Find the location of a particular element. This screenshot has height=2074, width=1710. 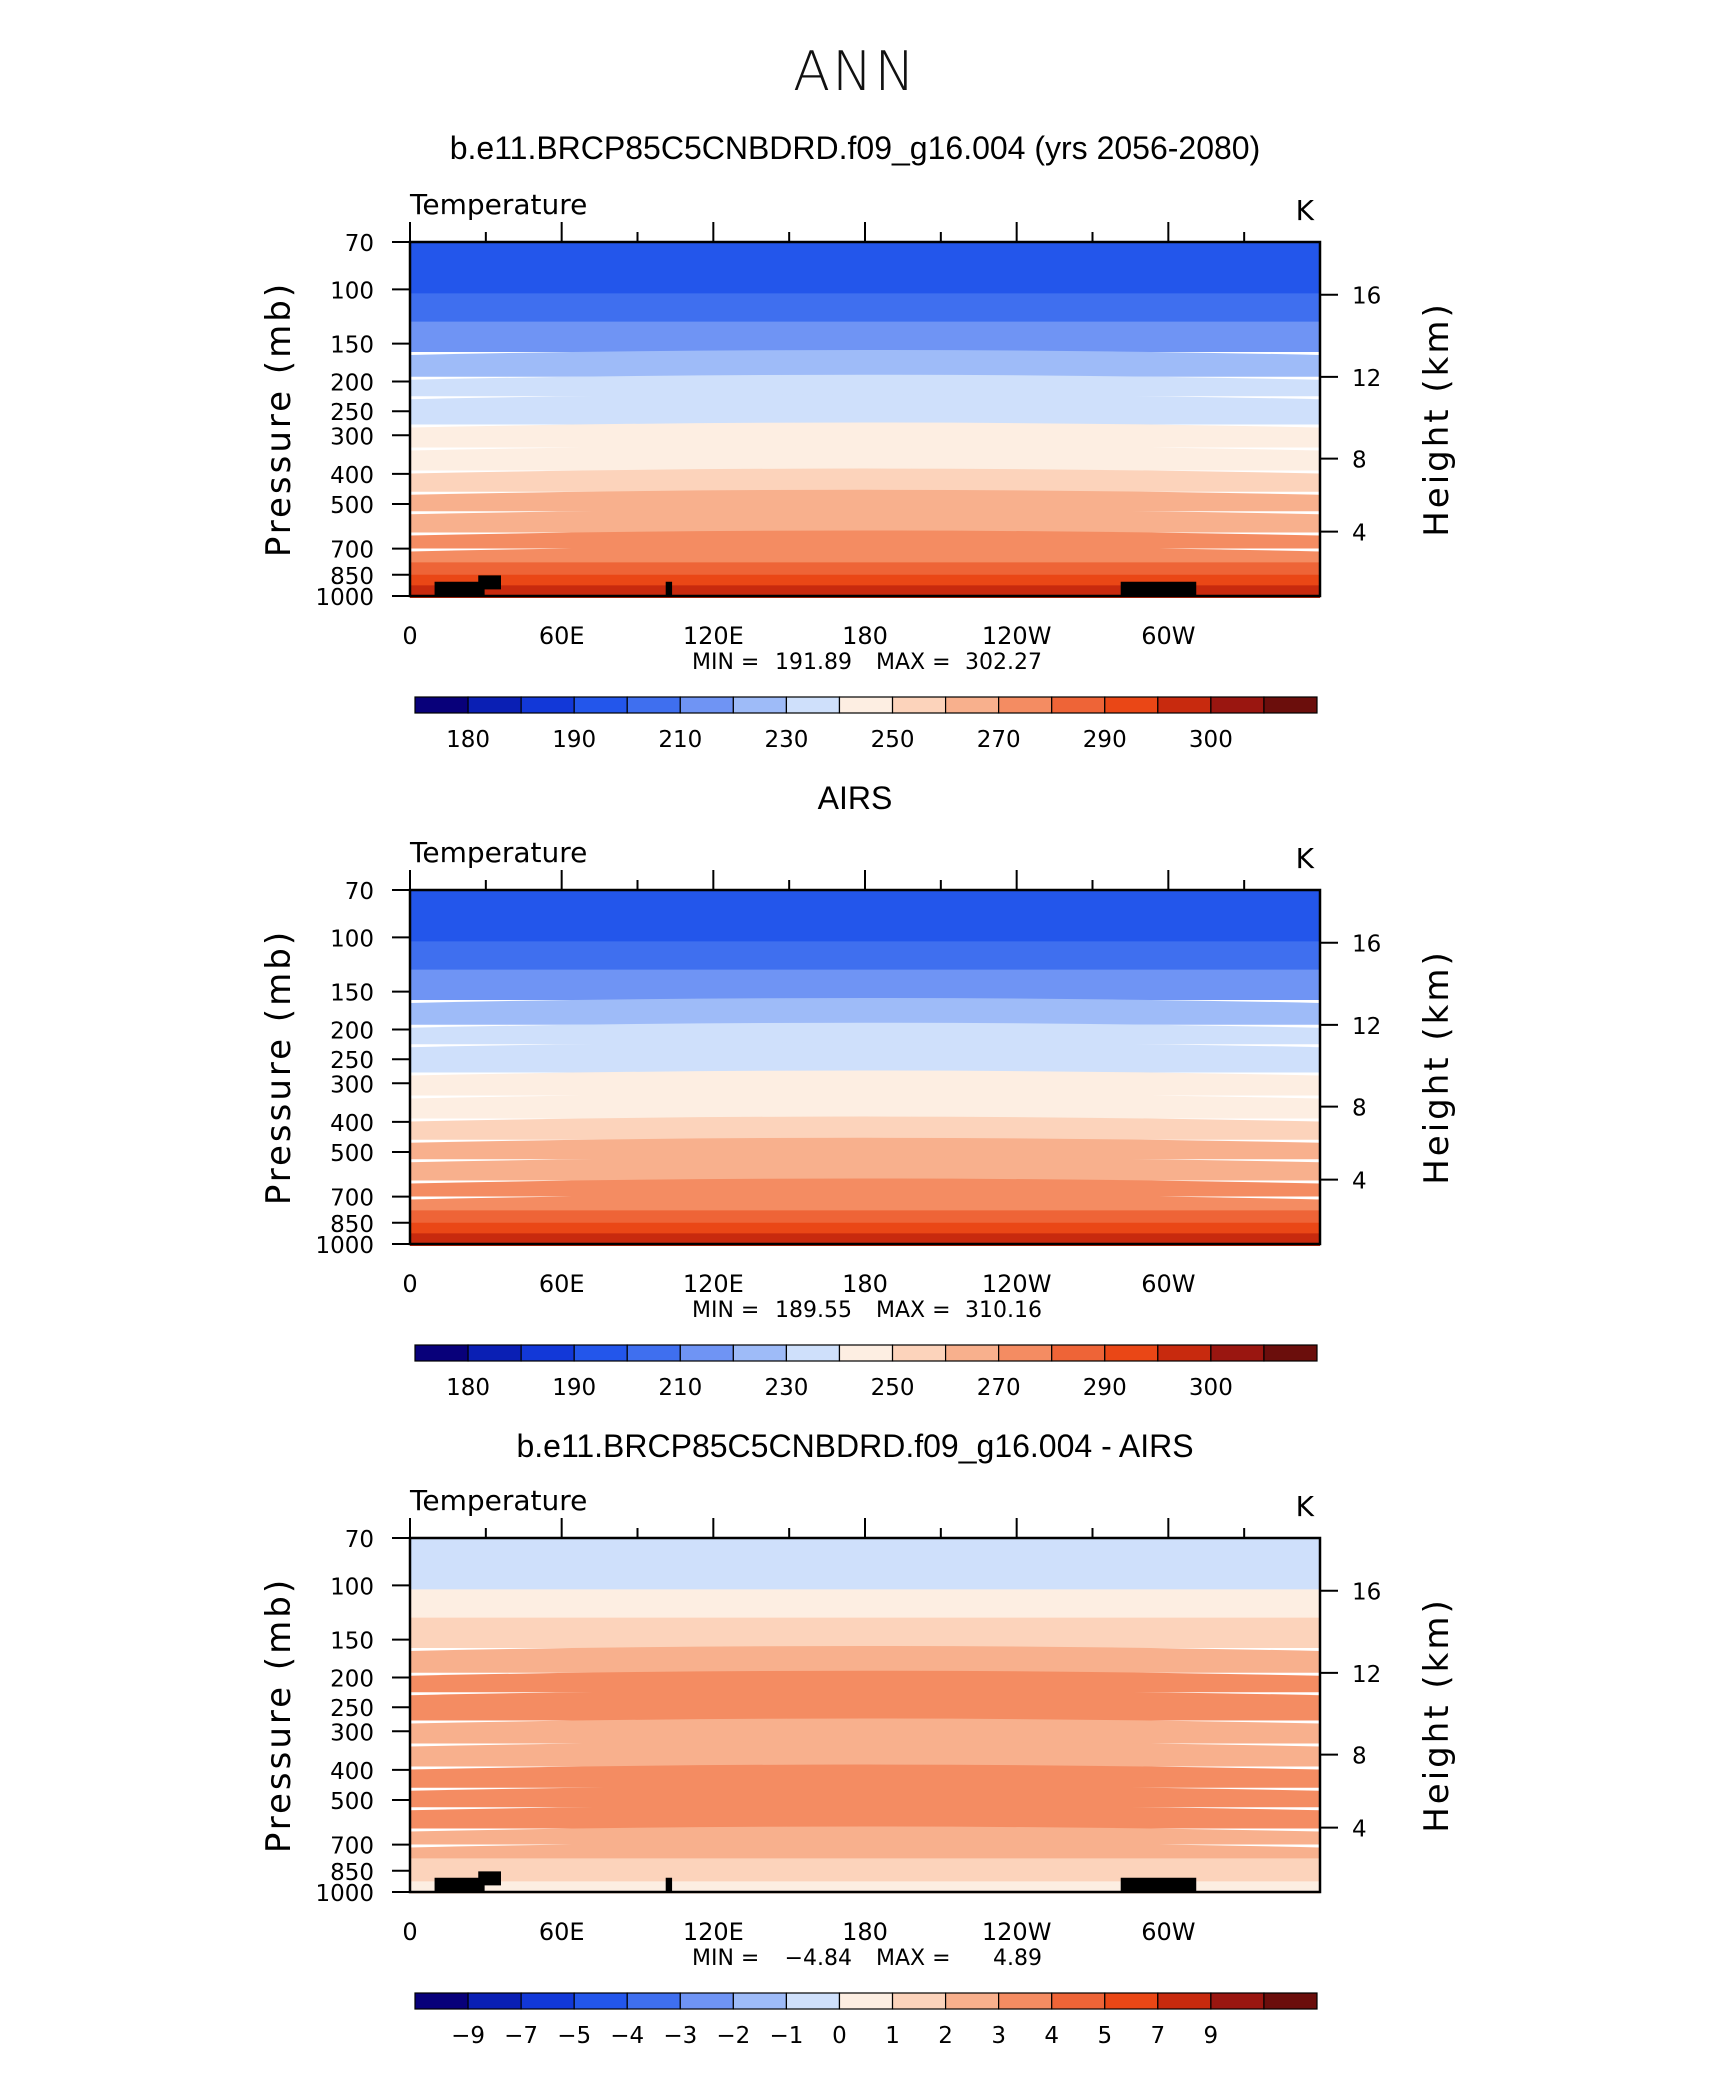

panel-3-max-value: 4.89 is located at coordinates (1017, 1958).